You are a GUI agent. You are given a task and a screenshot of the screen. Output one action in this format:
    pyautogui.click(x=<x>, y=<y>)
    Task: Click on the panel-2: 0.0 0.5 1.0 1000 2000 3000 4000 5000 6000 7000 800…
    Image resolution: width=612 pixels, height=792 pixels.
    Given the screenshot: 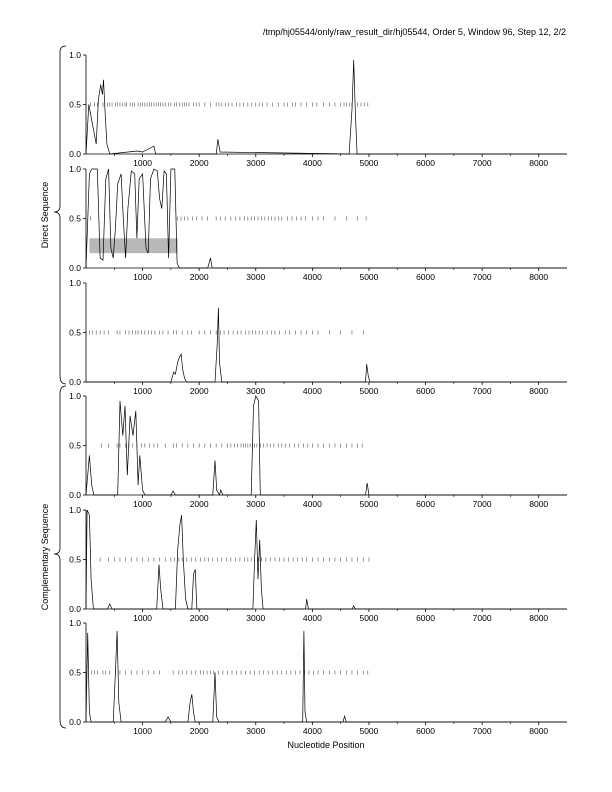 What is the action you would take?
    pyautogui.click(x=318, y=223)
    